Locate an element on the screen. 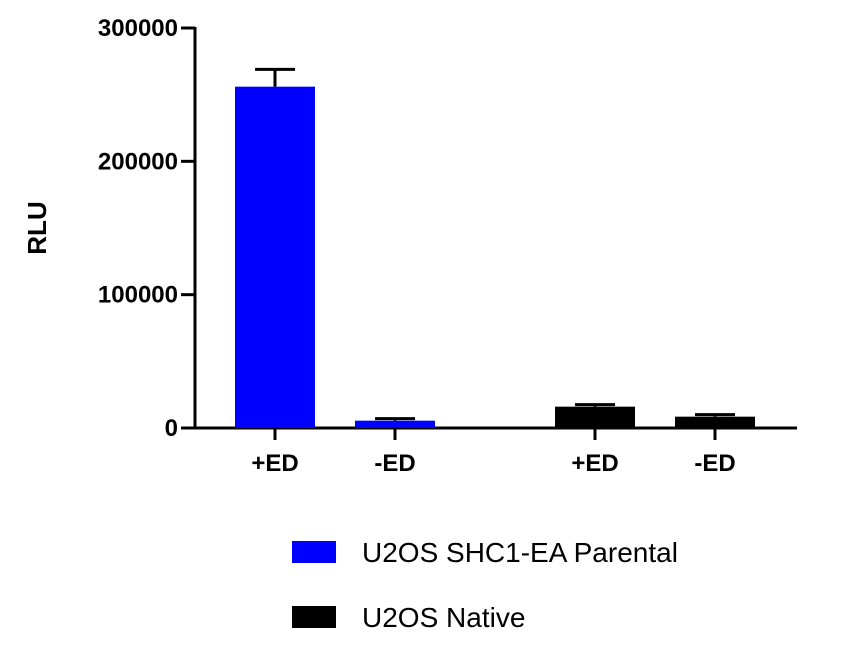 This screenshot has height=649, width=842. legend-label: U2OS SHC1-EA Parental is located at coordinates (520, 552).